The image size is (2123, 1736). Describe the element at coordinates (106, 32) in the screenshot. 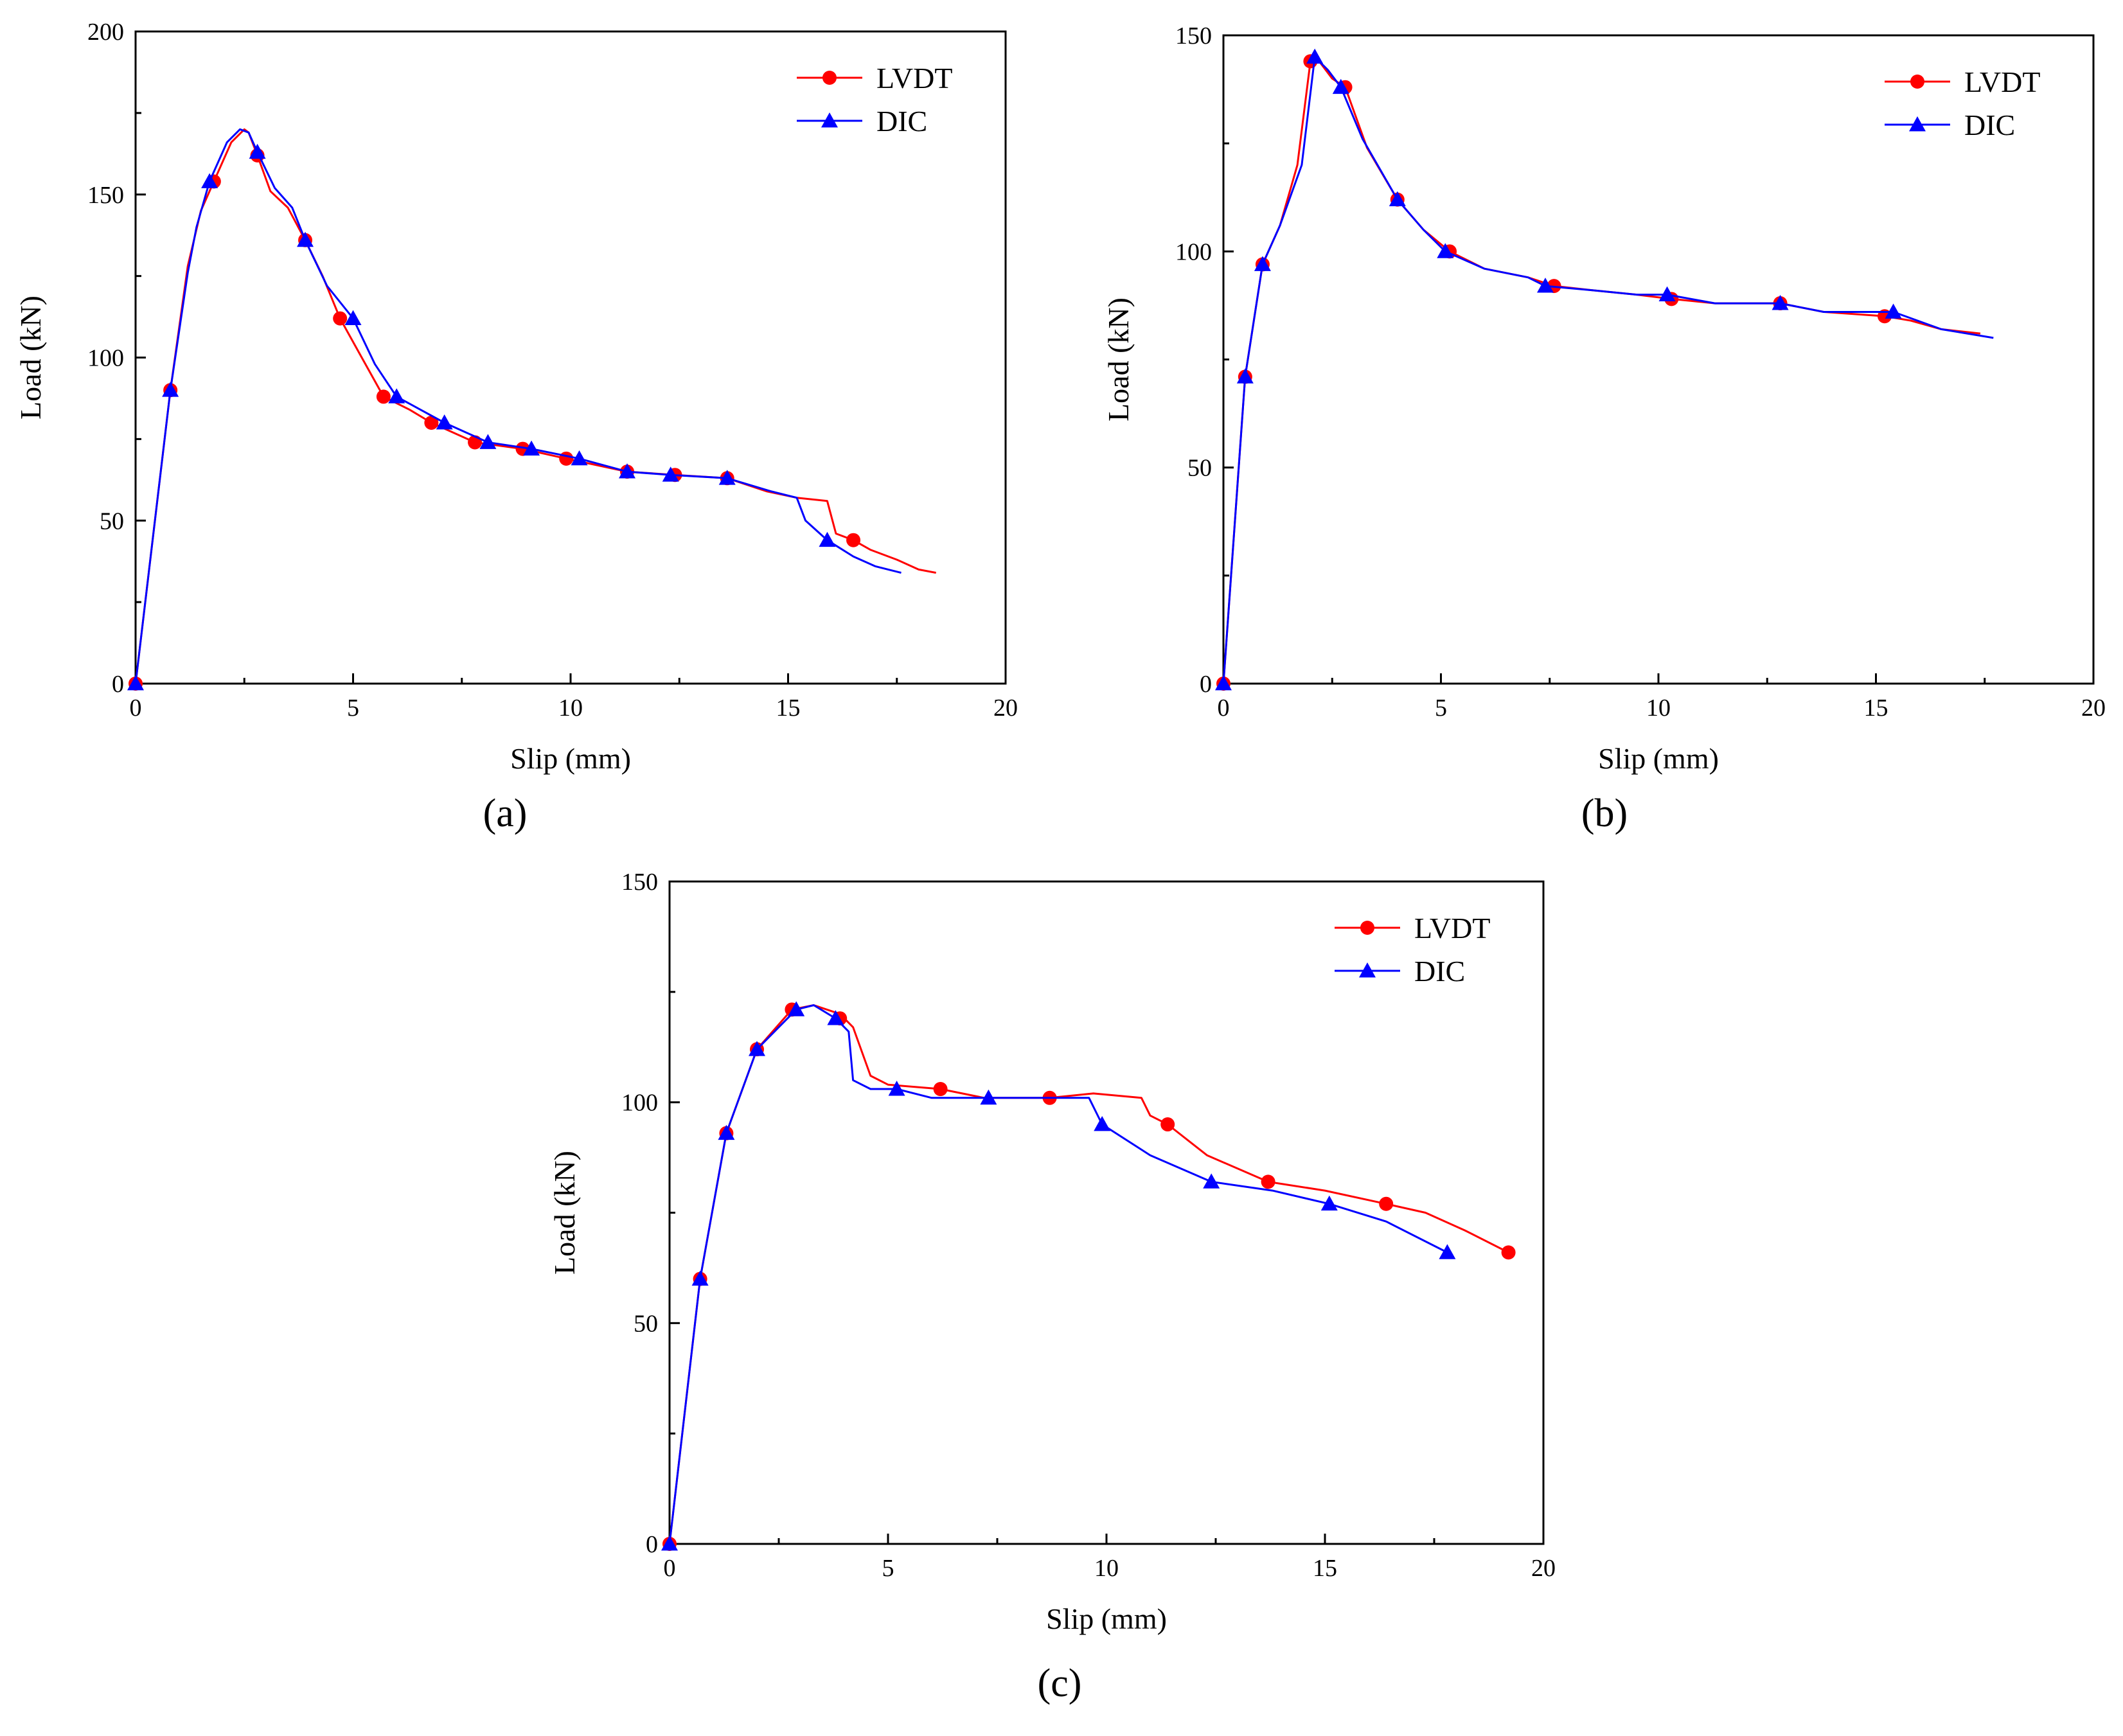

I see `y-tick-label: 200` at that location.